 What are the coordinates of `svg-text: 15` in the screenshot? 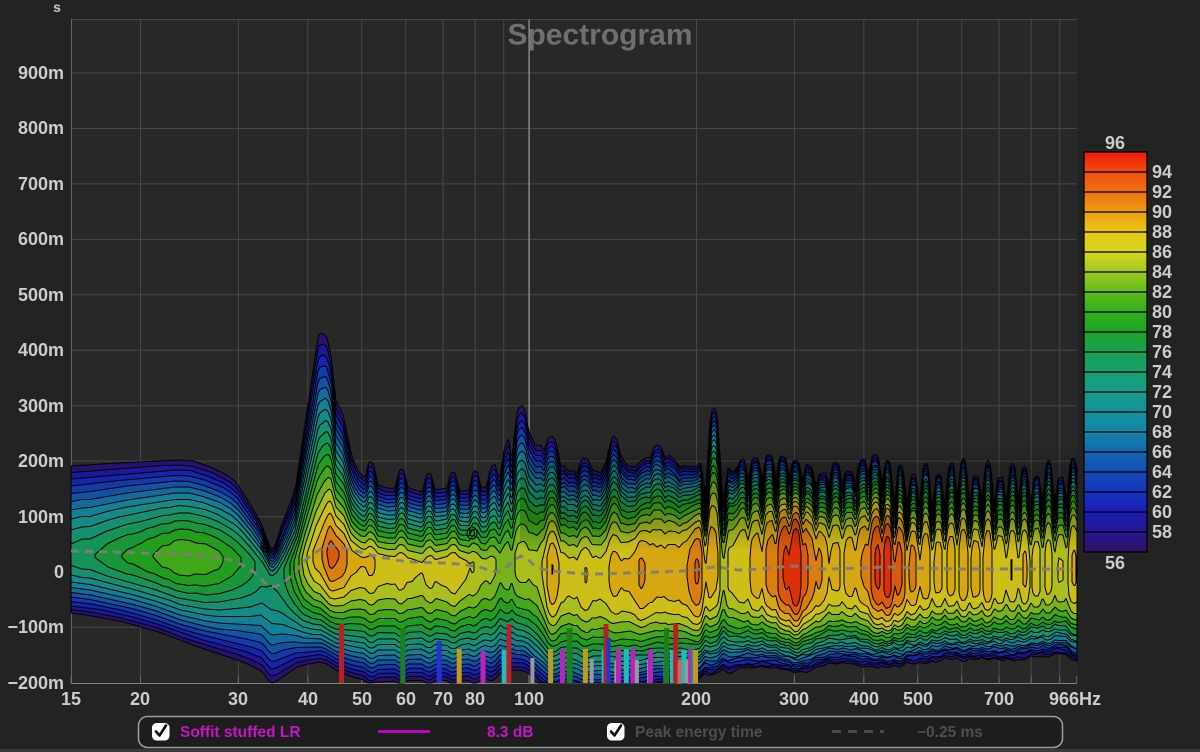 It's located at (71, 699).